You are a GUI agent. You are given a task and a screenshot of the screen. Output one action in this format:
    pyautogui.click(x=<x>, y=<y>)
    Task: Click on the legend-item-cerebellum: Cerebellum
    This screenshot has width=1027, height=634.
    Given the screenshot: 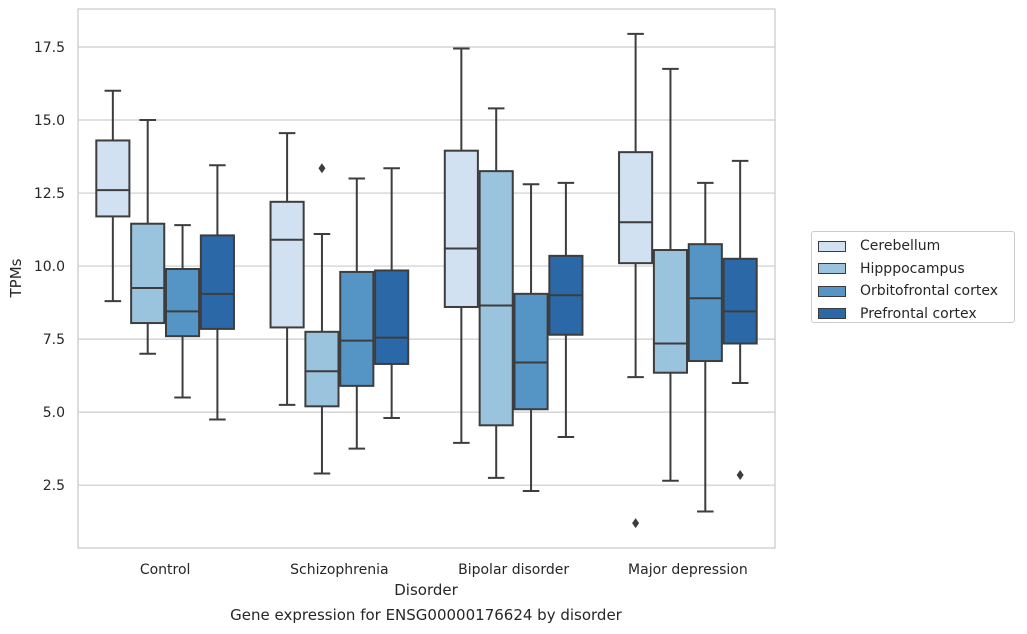 What is the action you would take?
    pyautogui.click(x=916, y=246)
    